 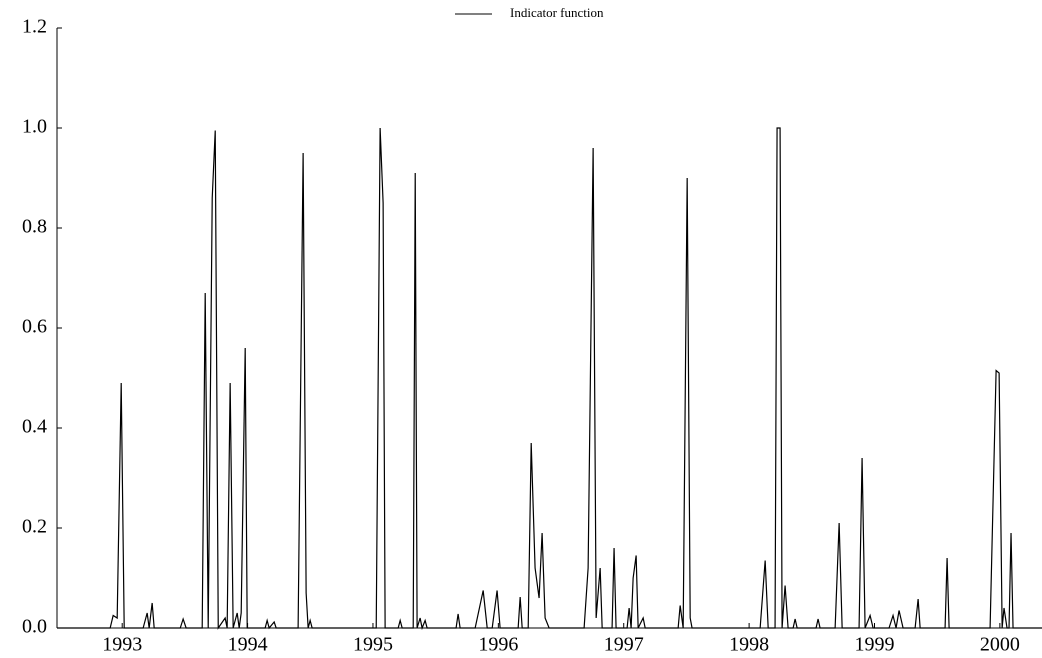 I want to click on y-tick-label: 1.0, so click(x=34, y=127).